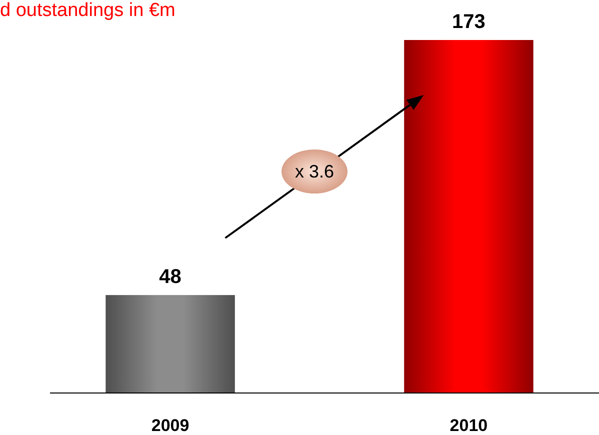 The height and width of the screenshot is (435, 599). I want to click on annotation: x 3.6, so click(314, 172).